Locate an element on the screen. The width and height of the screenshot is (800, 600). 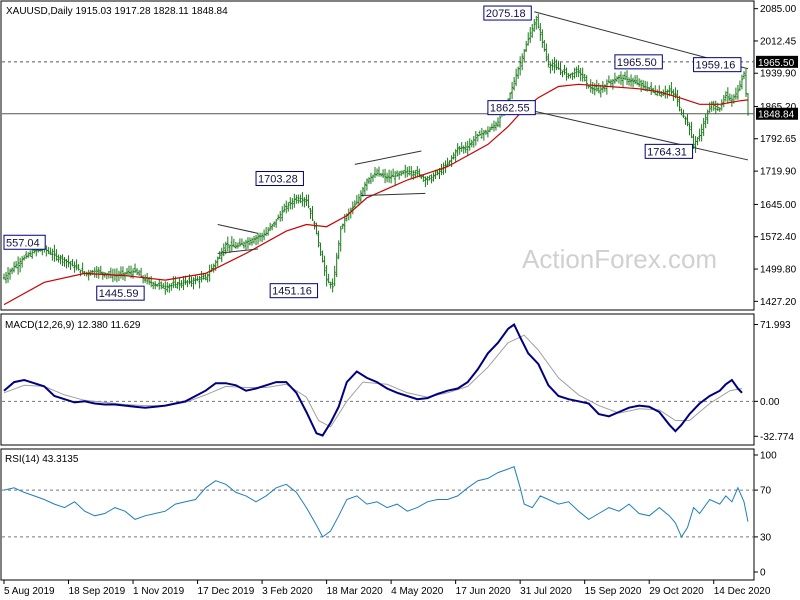
y-tick-label: 2085.00 is located at coordinates (778, 9).